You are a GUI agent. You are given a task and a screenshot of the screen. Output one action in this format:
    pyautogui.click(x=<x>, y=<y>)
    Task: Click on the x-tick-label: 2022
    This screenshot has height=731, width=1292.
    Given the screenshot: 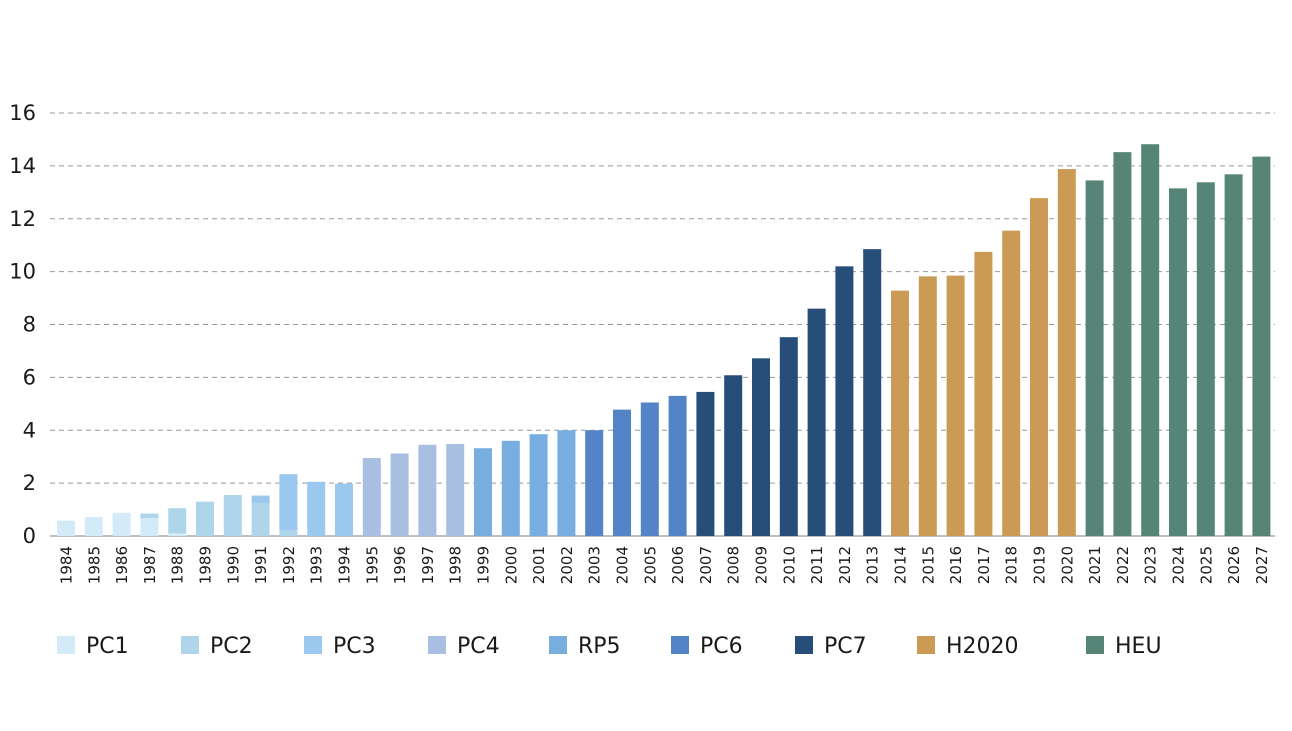 What is the action you would take?
    pyautogui.click(x=1123, y=565)
    